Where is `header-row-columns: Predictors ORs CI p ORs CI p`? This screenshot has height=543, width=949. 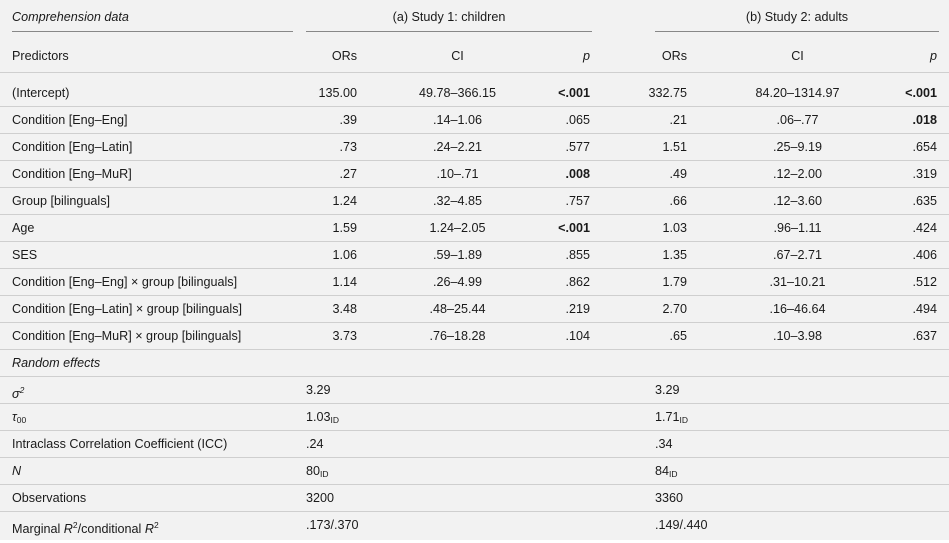 header-row-columns: Predictors ORs CI p ORs CI p is located at coordinates (474, 58).